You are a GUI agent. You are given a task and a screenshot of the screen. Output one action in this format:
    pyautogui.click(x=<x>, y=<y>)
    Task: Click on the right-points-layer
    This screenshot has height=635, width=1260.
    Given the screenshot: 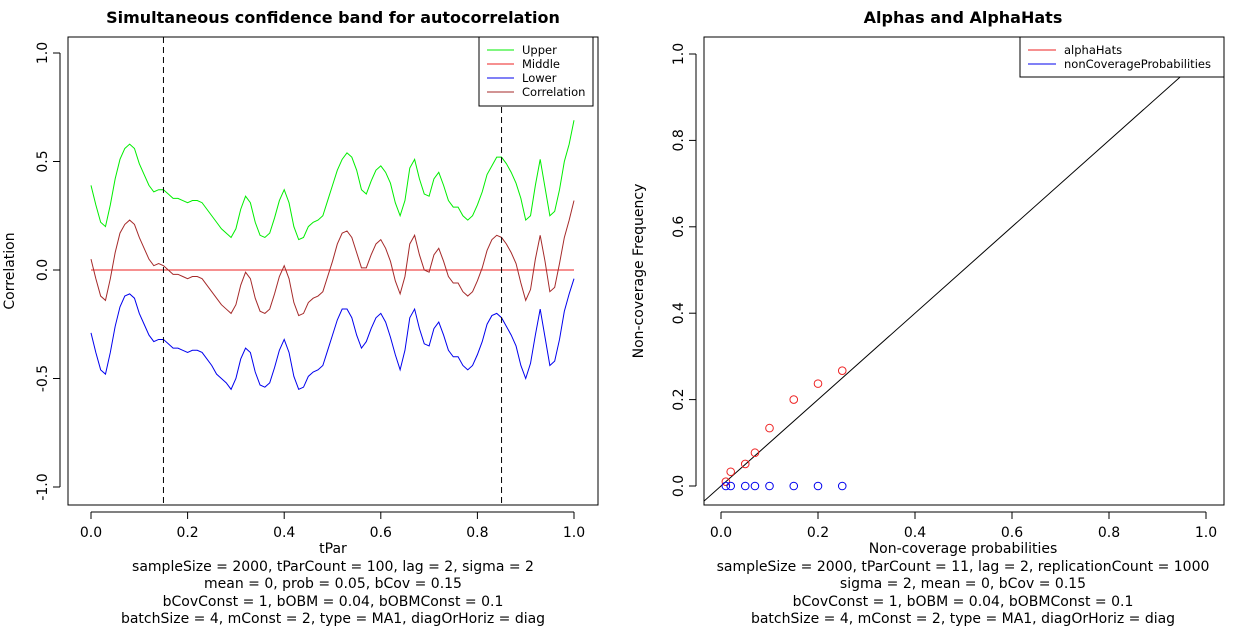 What is the action you would take?
    pyautogui.click(x=784, y=428)
    